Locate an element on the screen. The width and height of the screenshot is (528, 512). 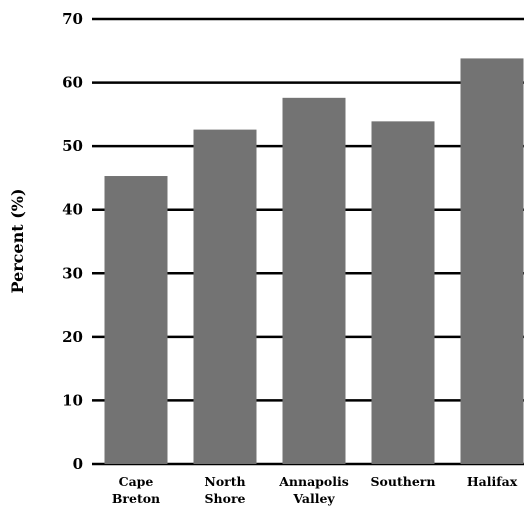
y-axis-title: Percent (%) is located at coordinates (17, 240).